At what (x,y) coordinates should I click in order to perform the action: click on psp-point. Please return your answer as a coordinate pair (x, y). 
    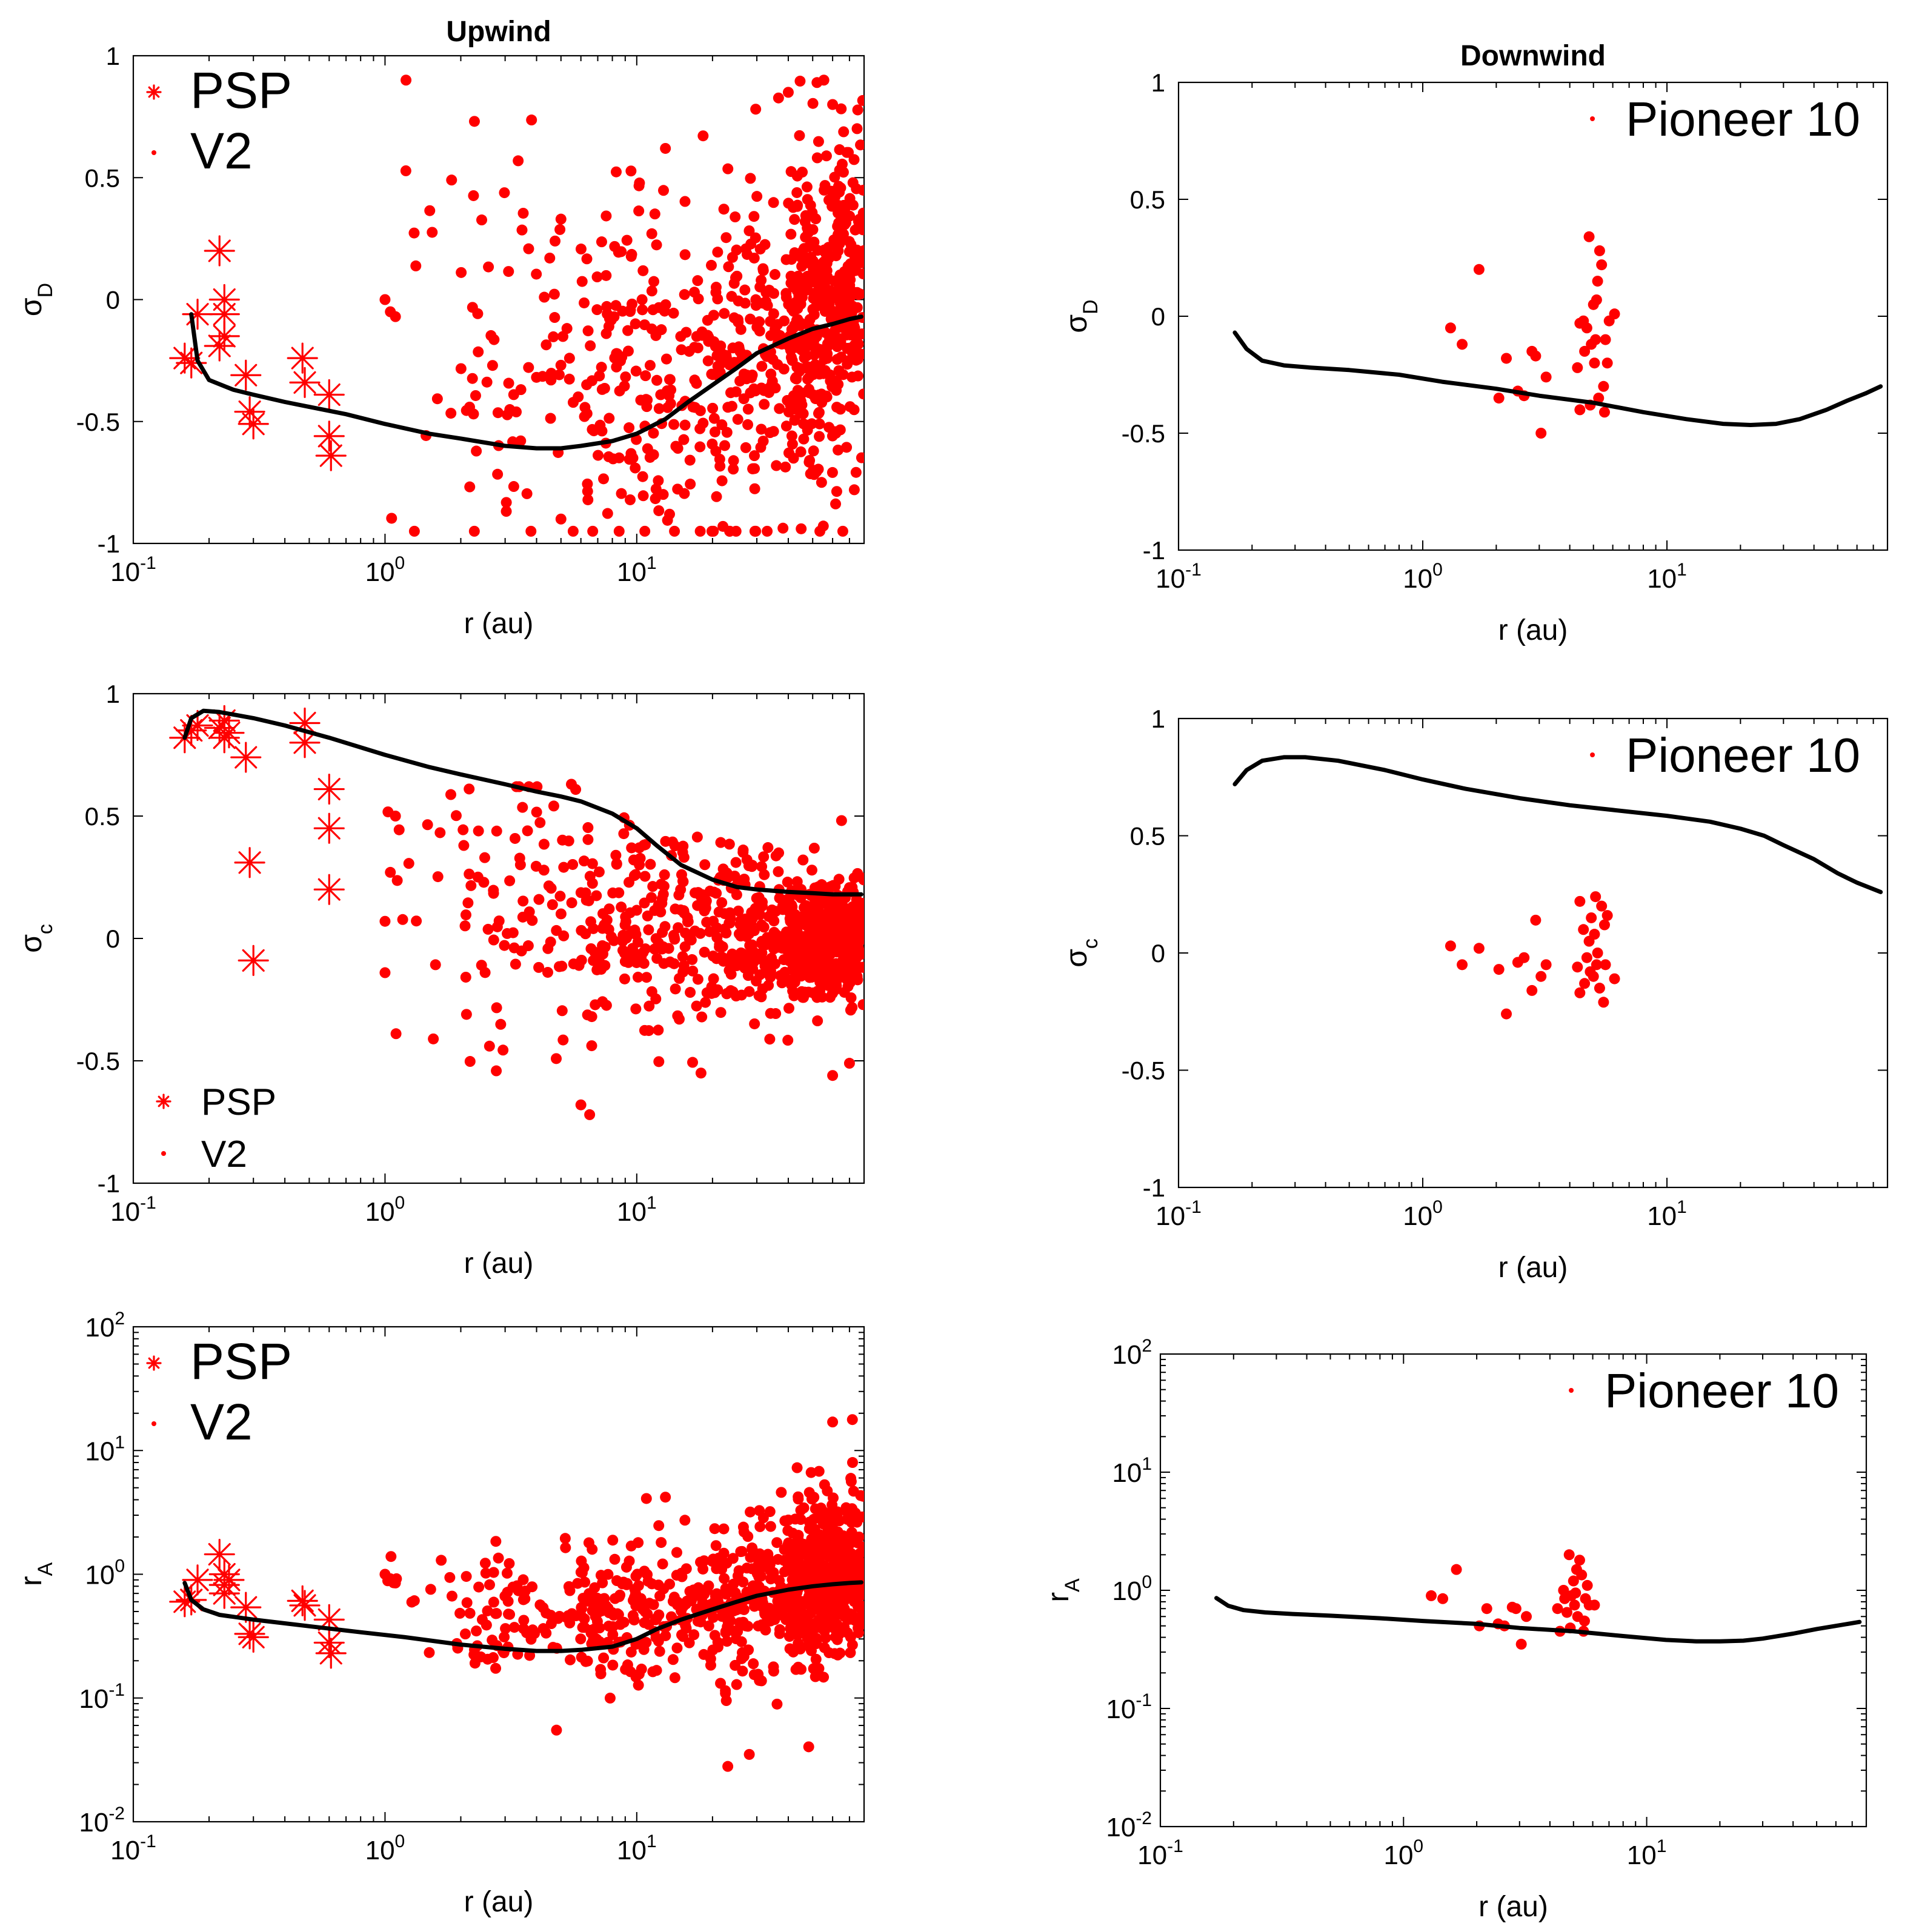
    Looking at the image, I should click on (219, 346).